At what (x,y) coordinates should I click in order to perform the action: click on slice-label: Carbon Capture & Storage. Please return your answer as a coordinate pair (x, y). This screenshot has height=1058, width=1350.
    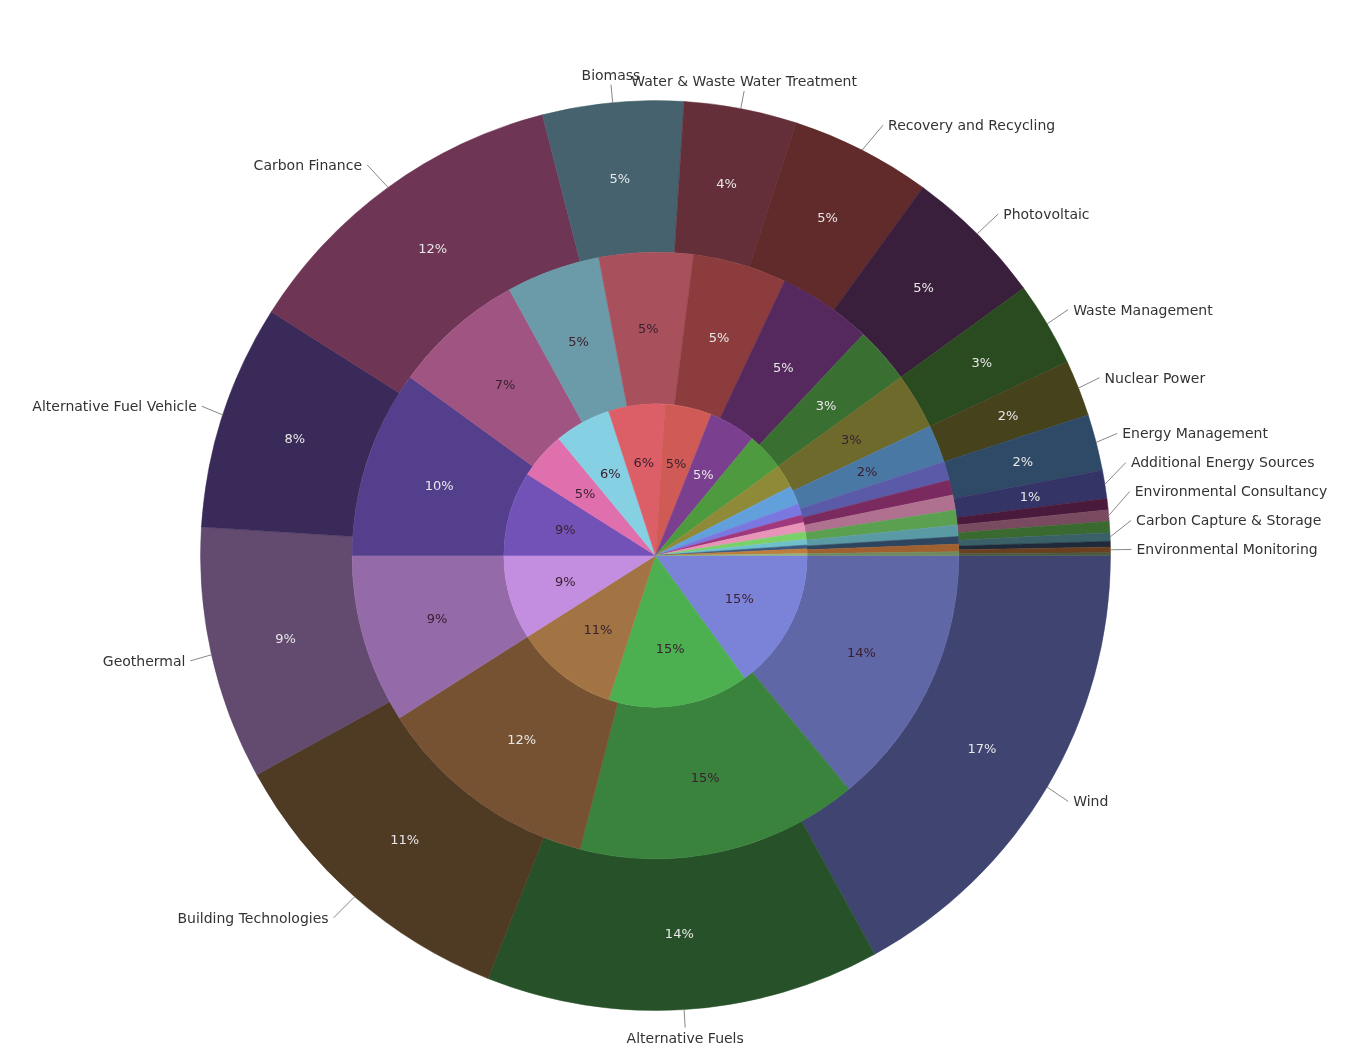
    Looking at the image, I should click on (1229, 520).